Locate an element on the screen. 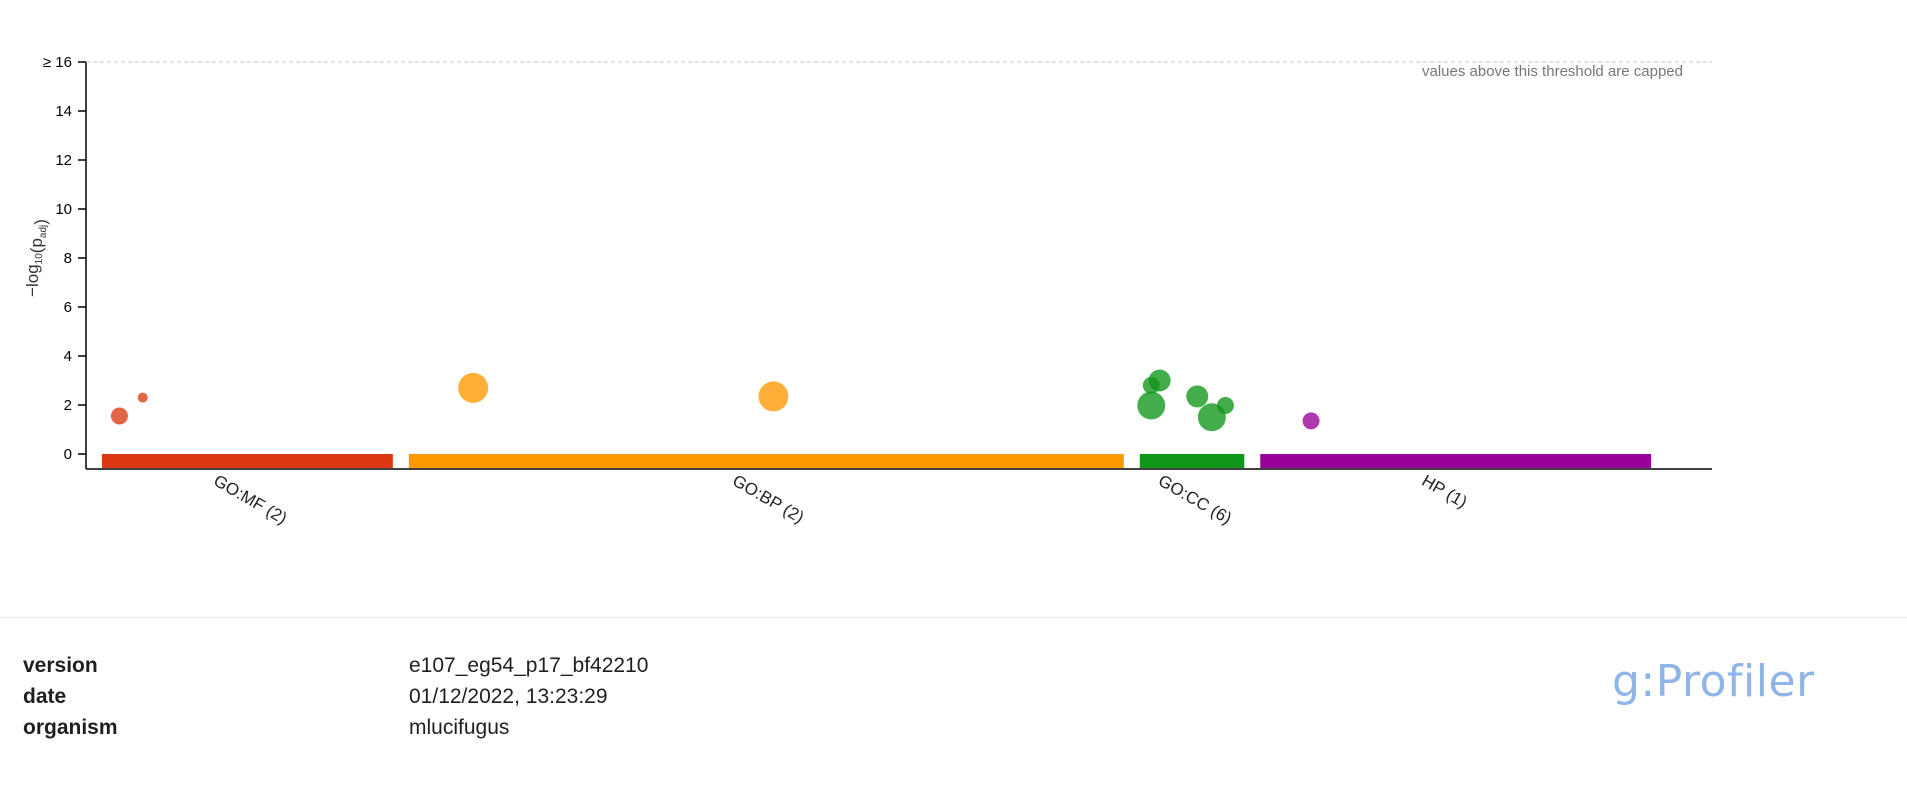 The width and height of the screenshot is (1907, 788). source-label: GO:BP (2) is located at coordinates (768, 499).